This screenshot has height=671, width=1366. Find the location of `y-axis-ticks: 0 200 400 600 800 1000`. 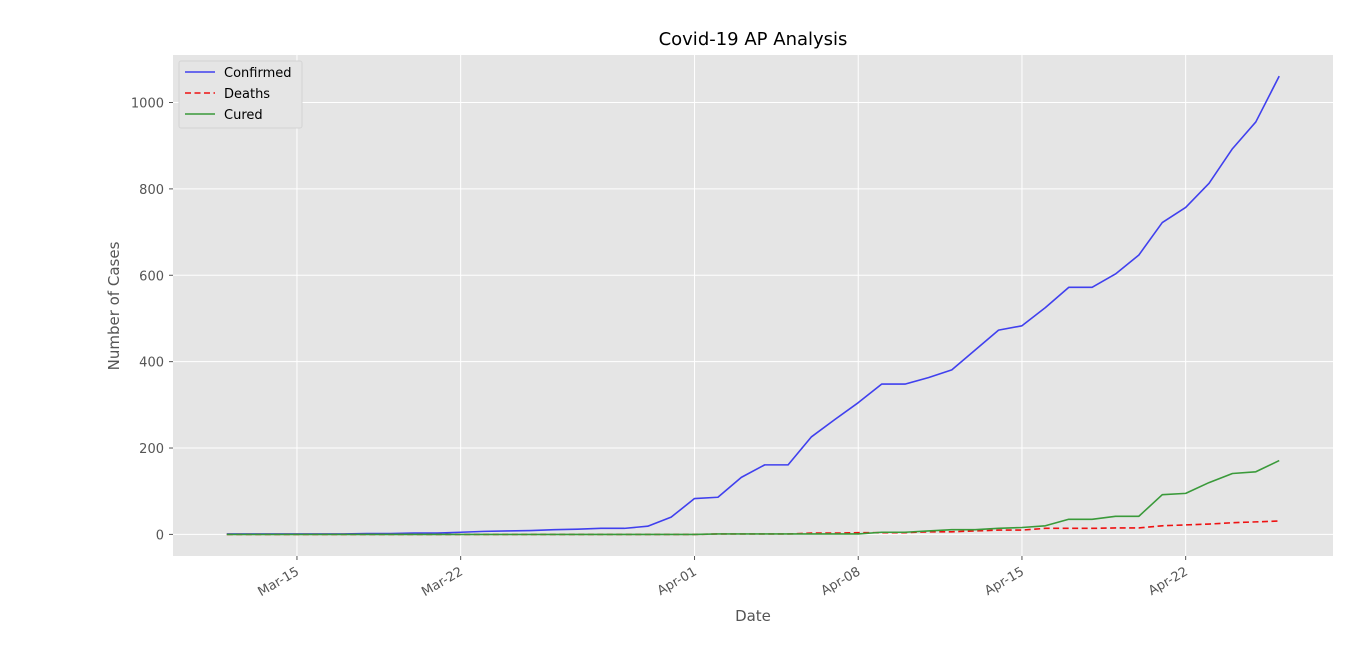

y-axis-ticks: 0 200 400 600 800 1000 is located at coordinates (152, 320).